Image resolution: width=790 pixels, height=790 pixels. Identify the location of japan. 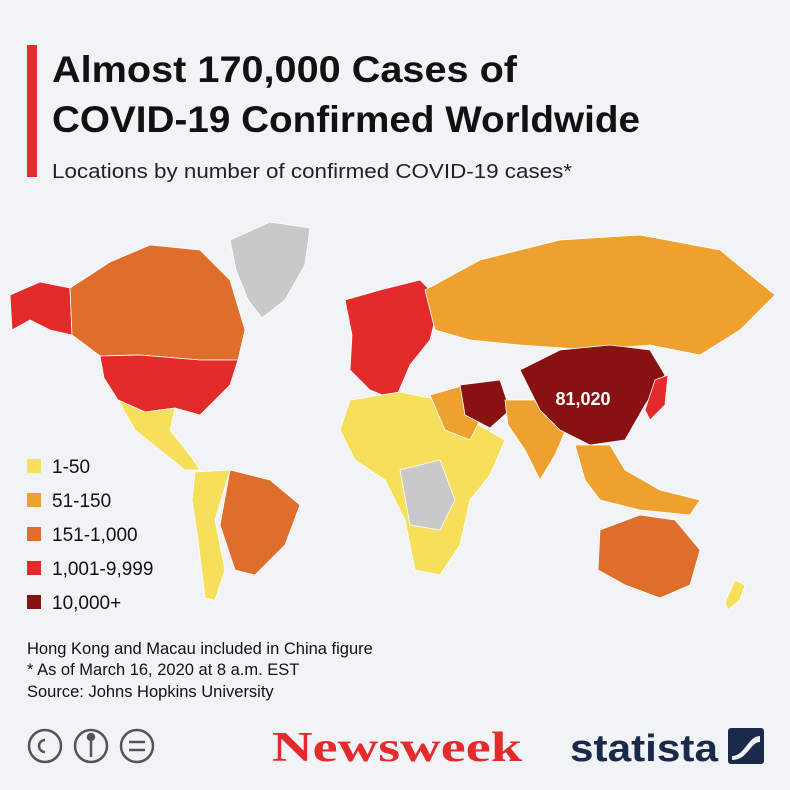
(656, 397).